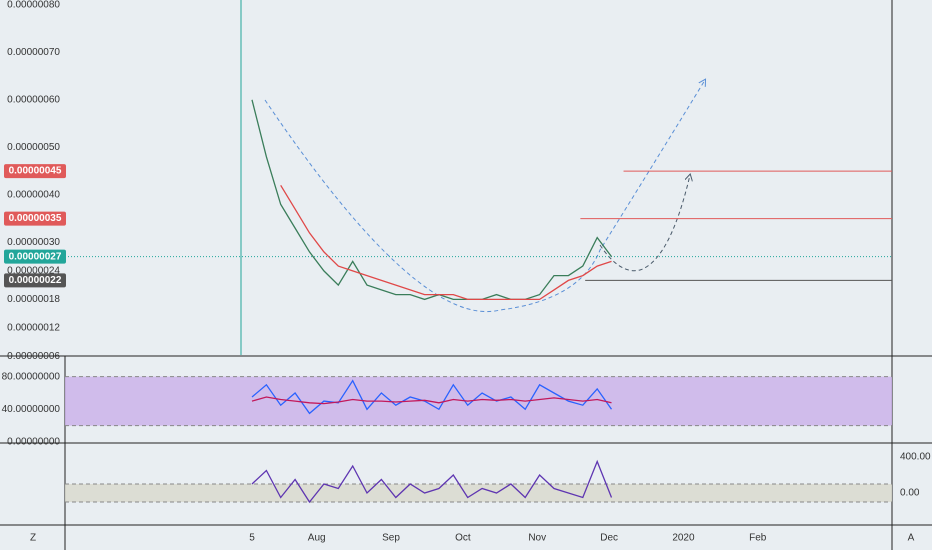  I want to click on y-tick-label: 0.00000070, so click(33, 52).